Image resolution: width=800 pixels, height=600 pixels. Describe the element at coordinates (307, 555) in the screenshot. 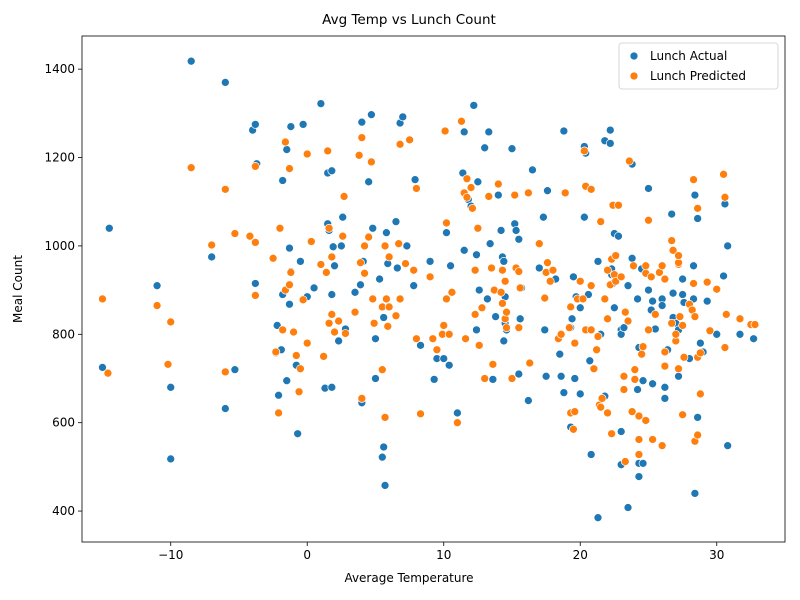

I see `x-tick-label: 0` at that location.